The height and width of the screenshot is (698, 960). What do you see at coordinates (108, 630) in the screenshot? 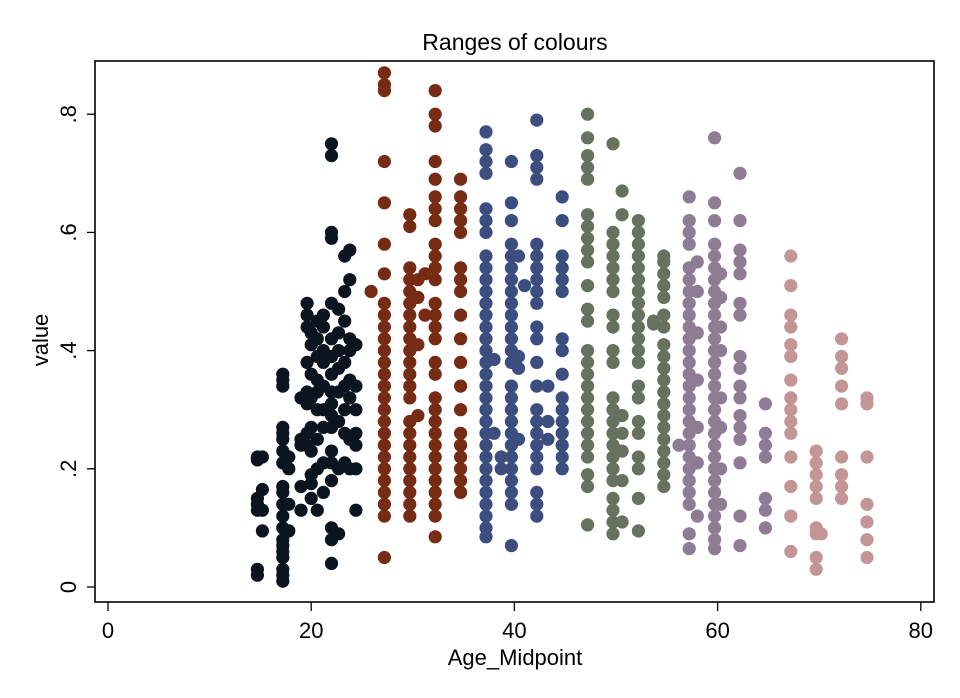
I see `x-tick-label: 0` at bounding box center [108, 630].